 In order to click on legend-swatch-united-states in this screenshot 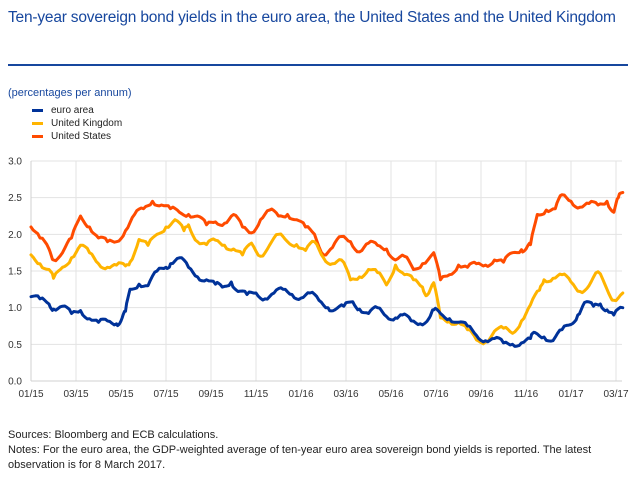, I will do `click(37, 136)`.